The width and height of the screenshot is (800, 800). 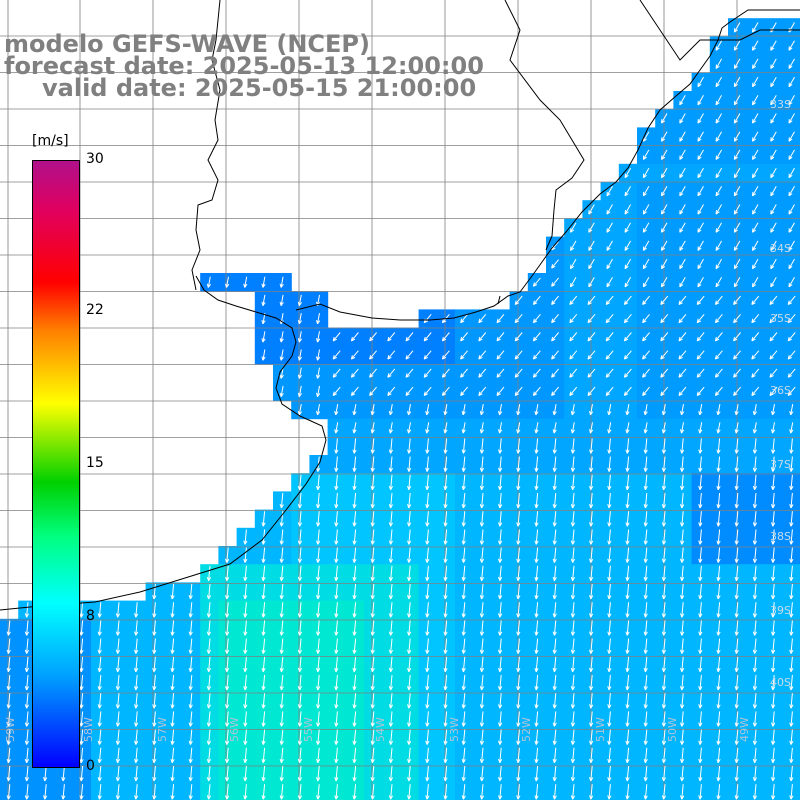 What do you see at coordinates (95, 310) in the screenshot?
I see `colorbar-tick-22: 22` at bounding box center [95, 310].